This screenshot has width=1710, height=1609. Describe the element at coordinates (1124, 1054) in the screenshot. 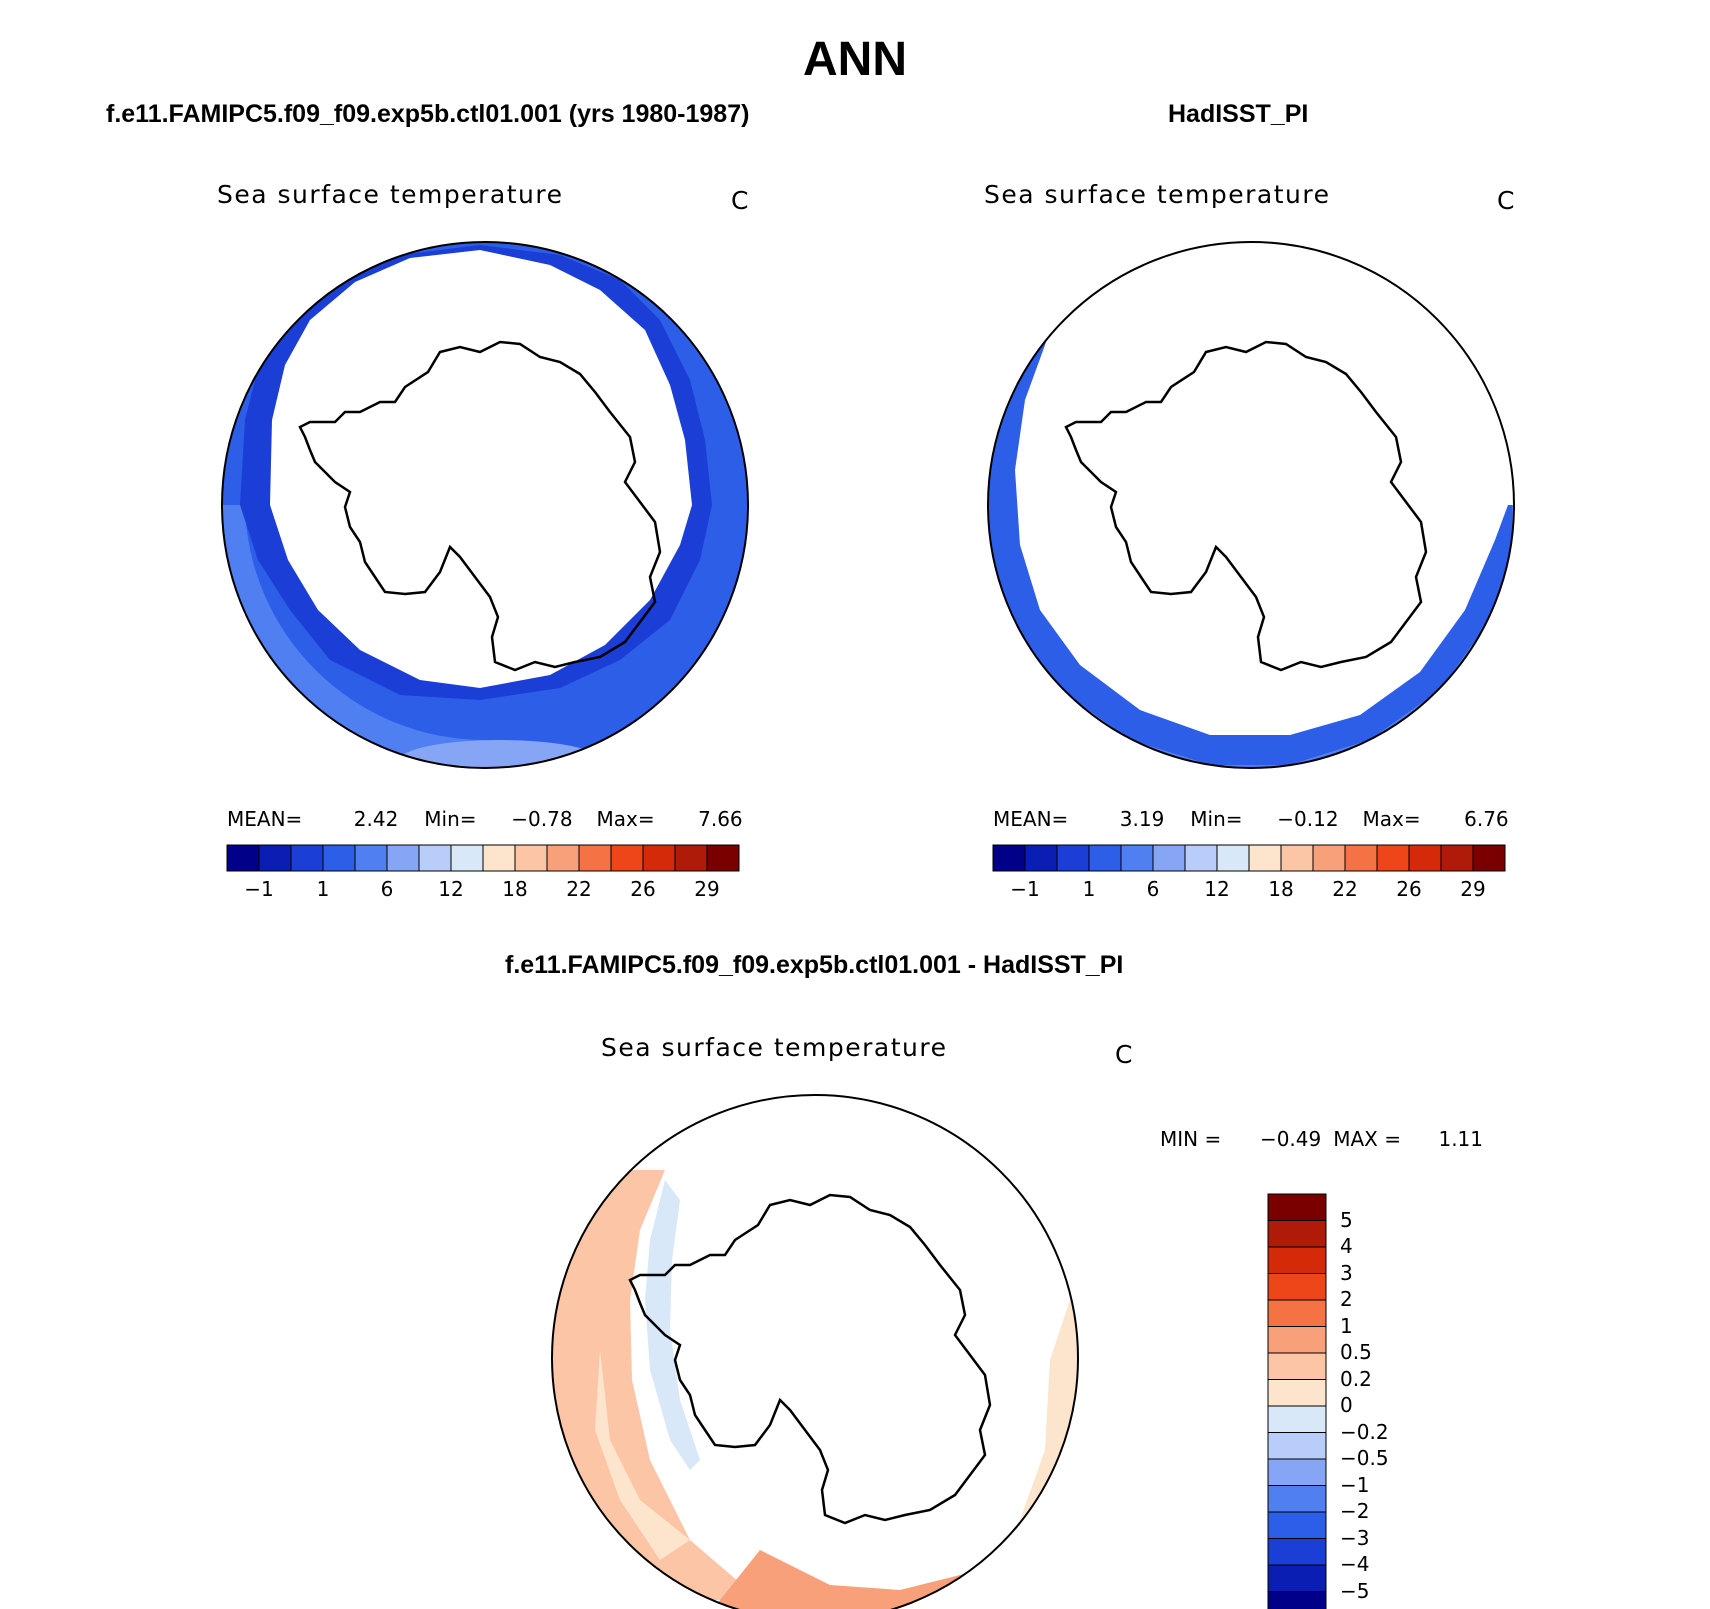

I see `diff-units-label: C` at that location.